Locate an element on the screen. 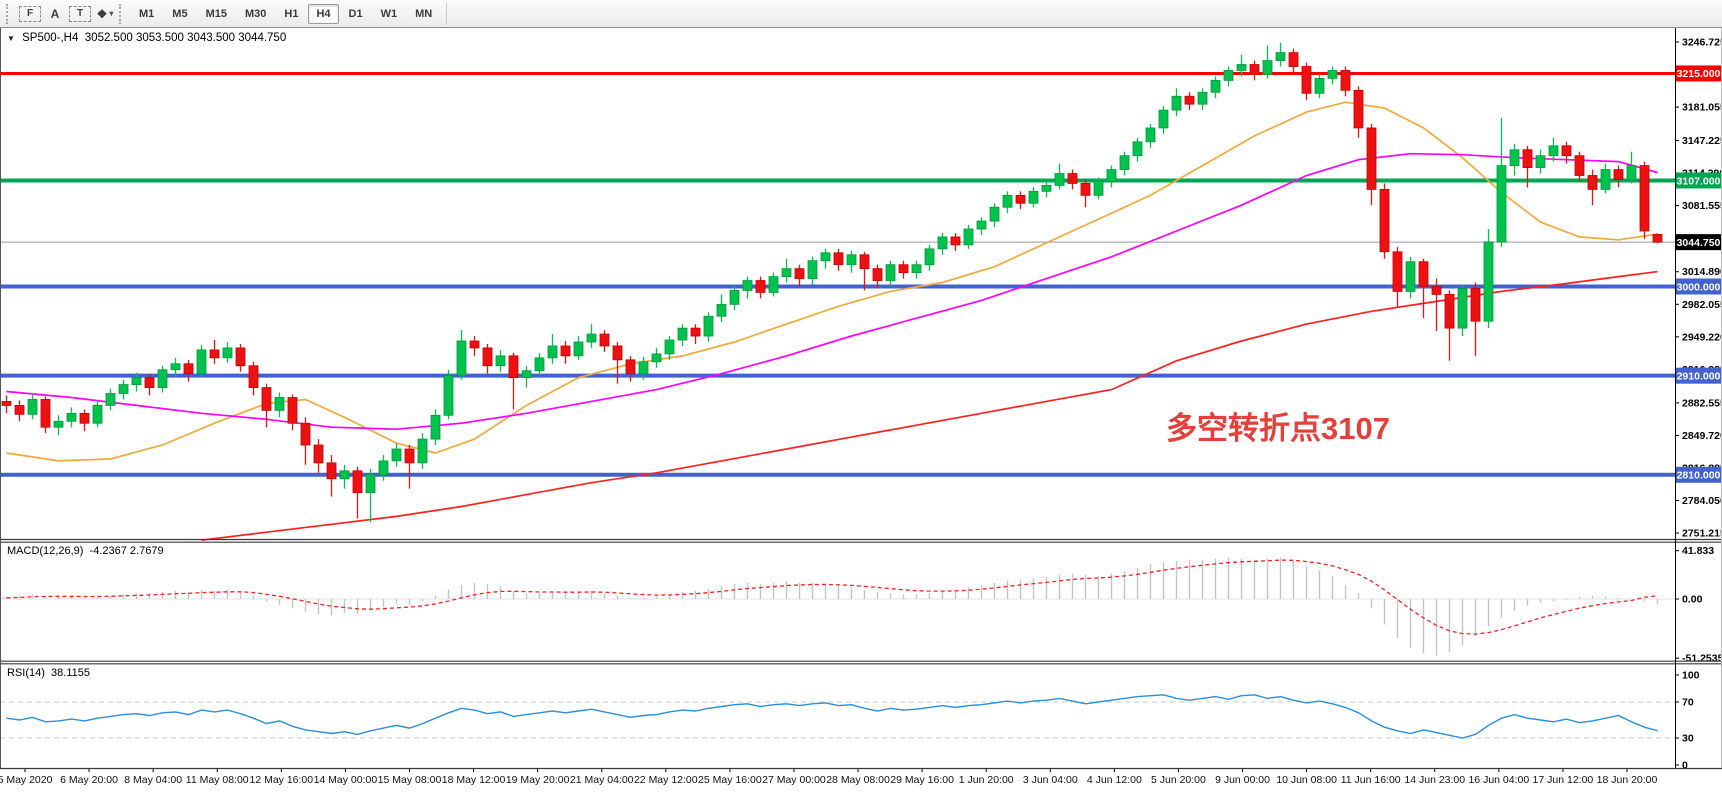  time-tick-label: 3 Jun 04:00 is located at coordinates (1050, 780).